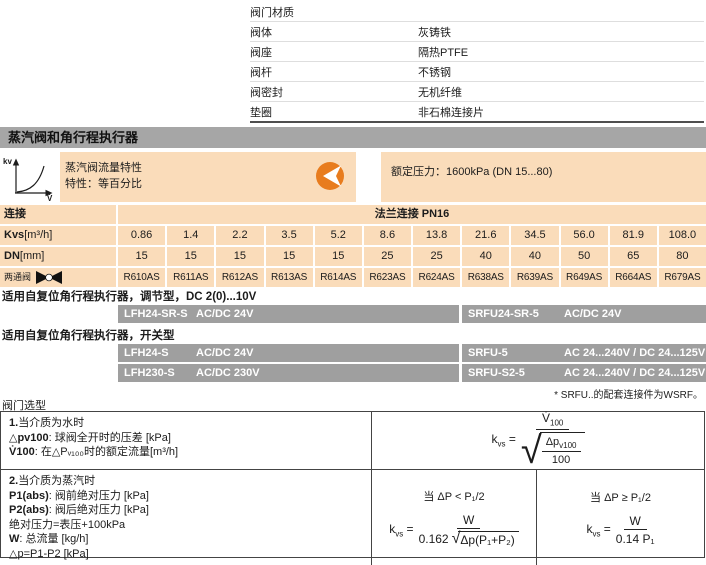 Image resolution: width=706 pixels, height=565 pixels. What do you see at coordinates (628, 395) in the screenshot?
I see `srfu-note: * SRFU..的配套连接件为WSRF。` at bounding box center [628, 395].